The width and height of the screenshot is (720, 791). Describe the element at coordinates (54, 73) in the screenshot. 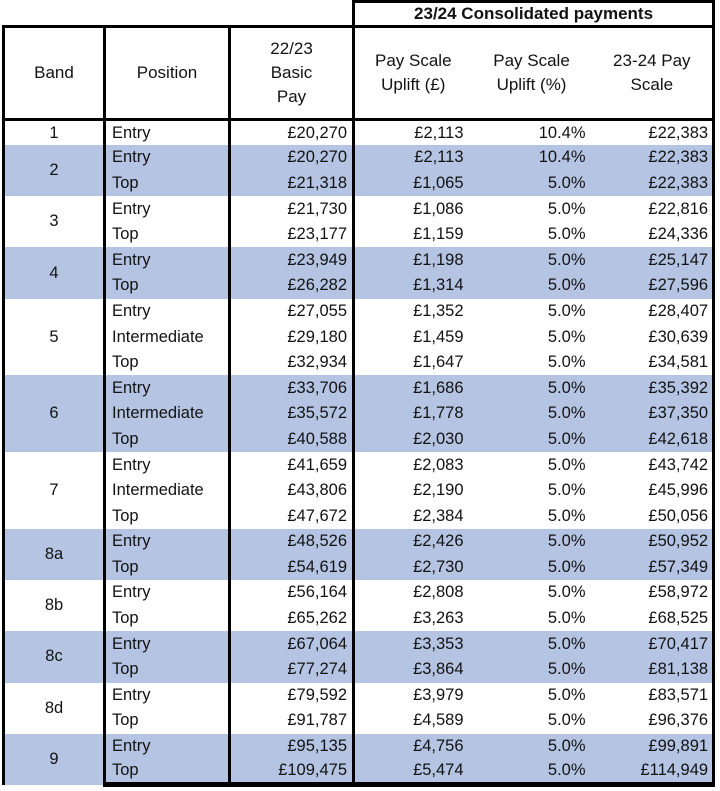

I see `column-header-band: Band` at that location.